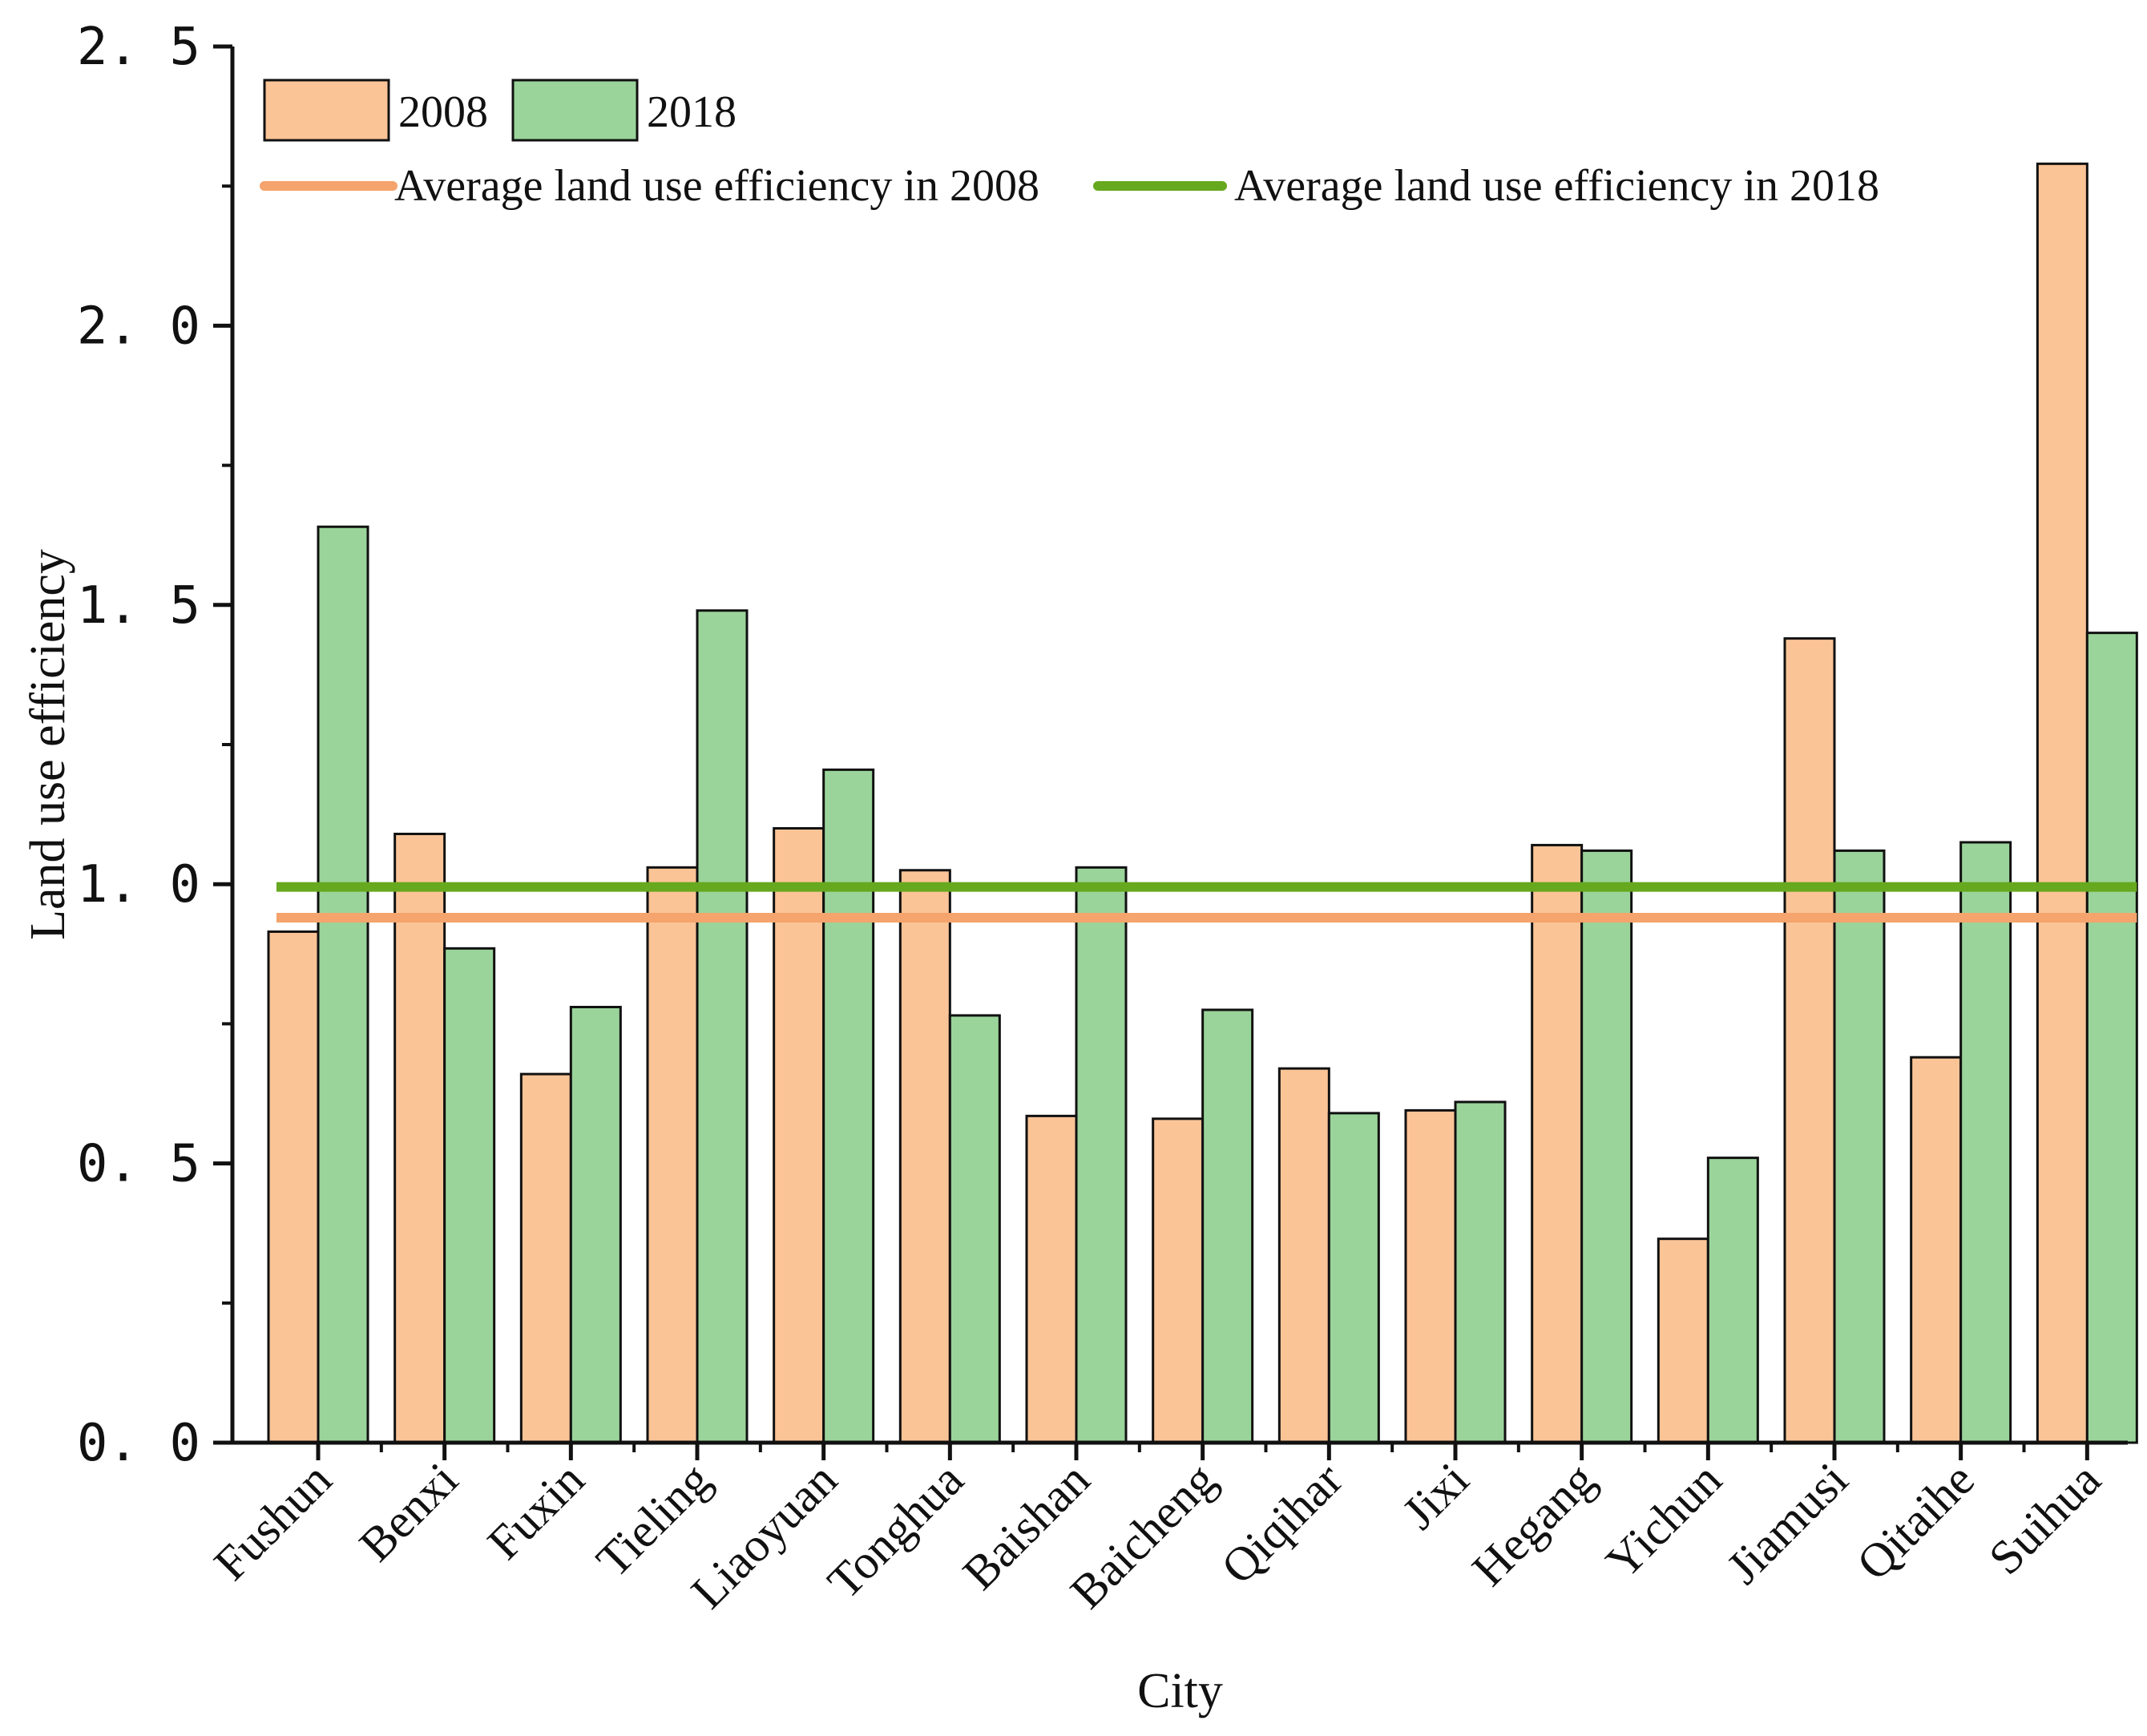  I want to click on x-tick-label: Jiamusi, so click(1787, 1523).